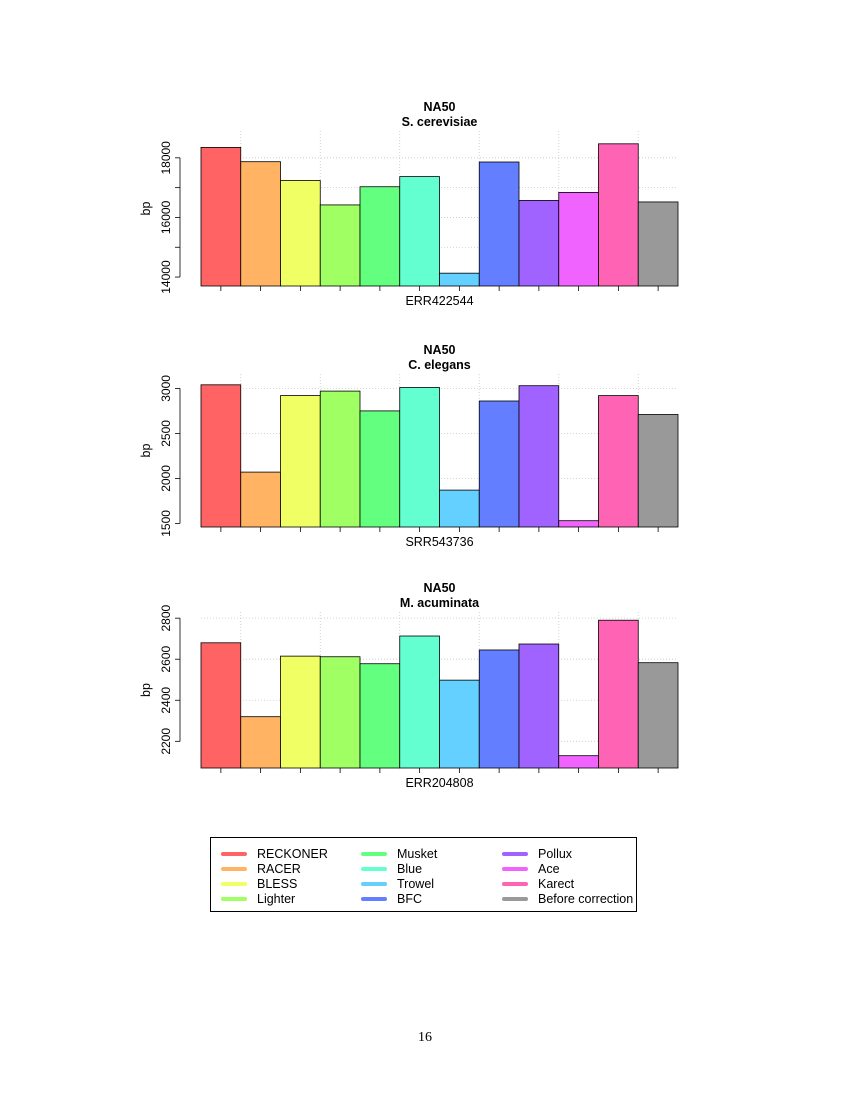 The image size is (850, 1100). I want to click on x-axis-label: SRR543736, so click(439, 542).